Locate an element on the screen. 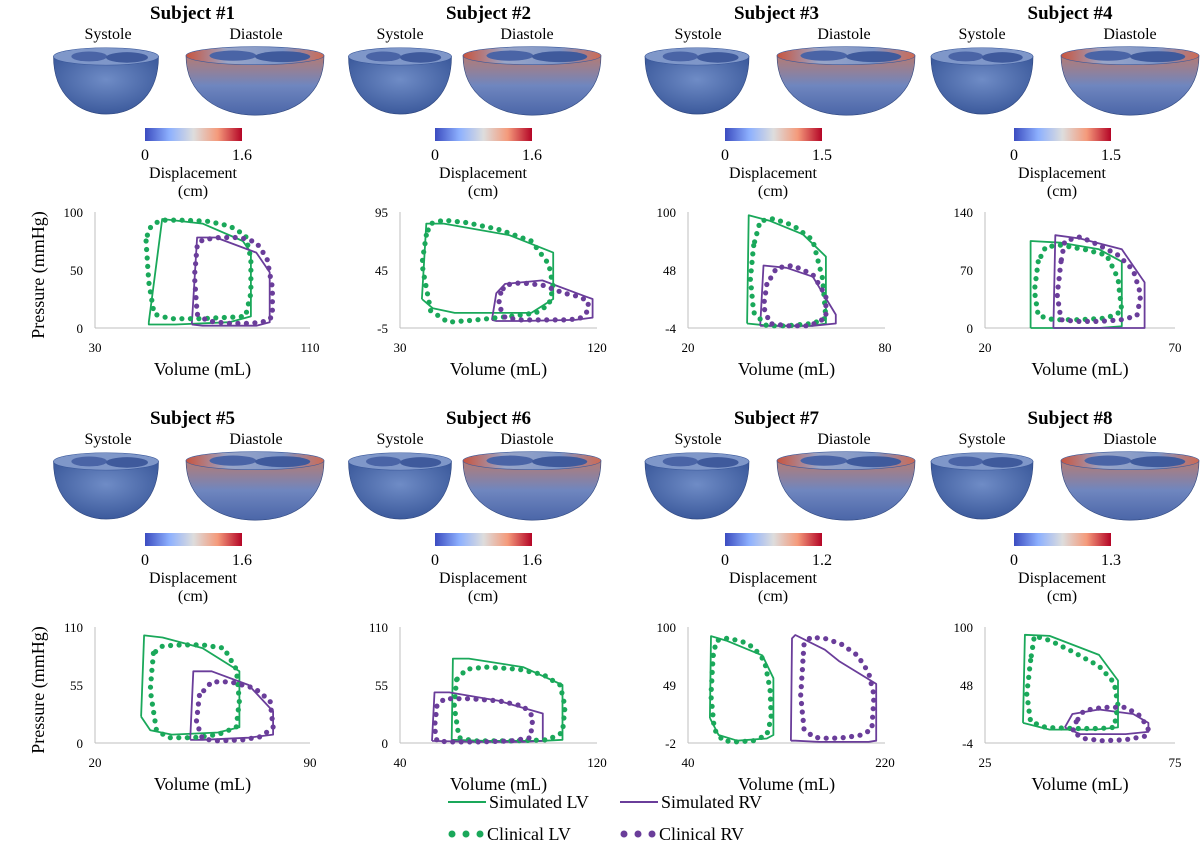  diastole-label: Diastole is located at coordinates (526, 34).